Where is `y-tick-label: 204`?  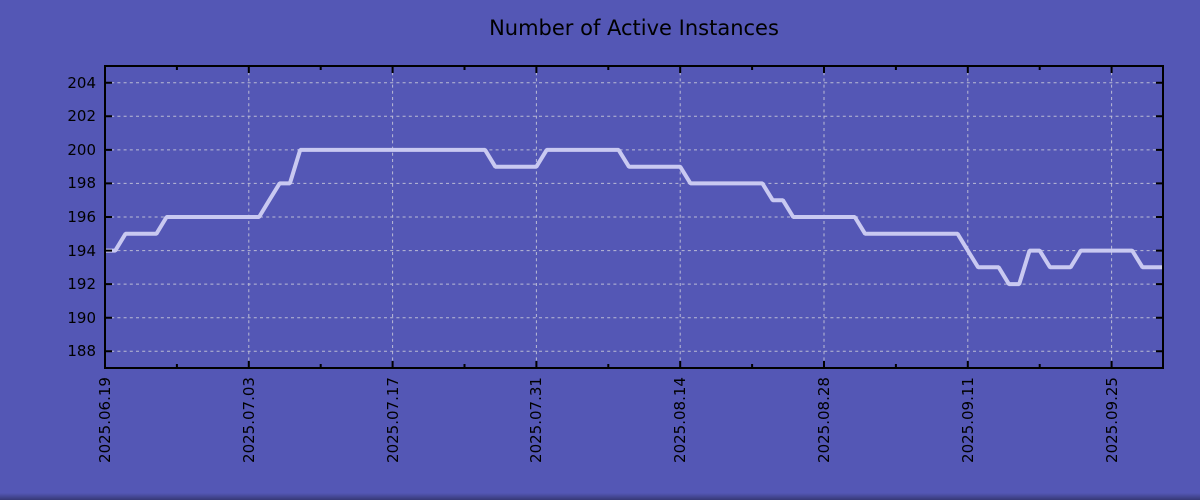 y-tick-label: 204 is located at coordinates (81, 83).